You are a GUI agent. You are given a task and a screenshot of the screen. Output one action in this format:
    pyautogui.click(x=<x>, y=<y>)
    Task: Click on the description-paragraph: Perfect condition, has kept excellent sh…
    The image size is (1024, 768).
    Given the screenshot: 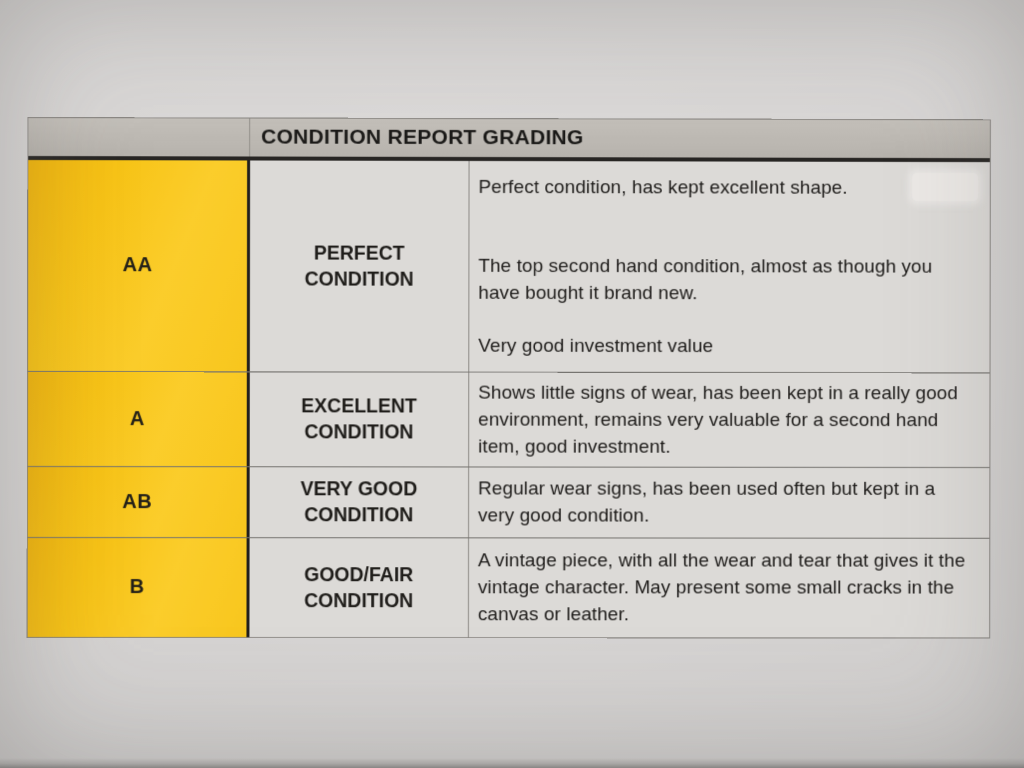 What is the action you would take?
    pyautogui.click(x=663, y=187)
    